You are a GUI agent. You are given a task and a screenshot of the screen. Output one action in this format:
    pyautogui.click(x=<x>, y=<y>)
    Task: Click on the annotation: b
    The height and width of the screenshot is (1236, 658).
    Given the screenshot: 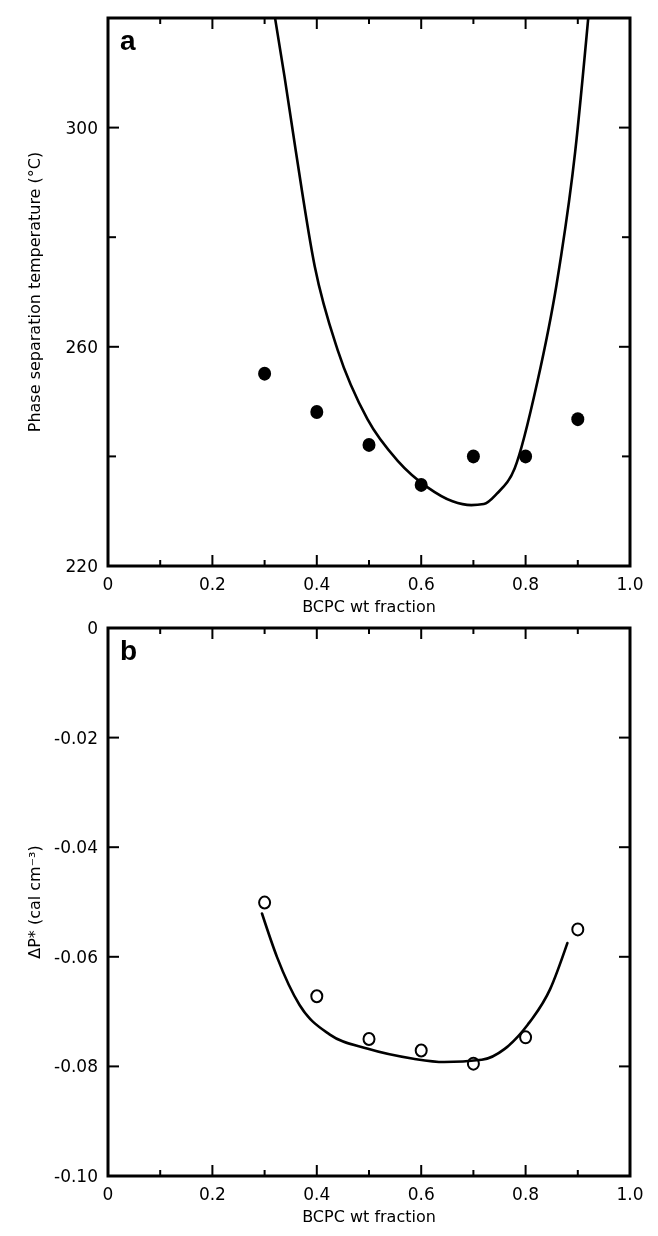 What is the action you would take?
    pyautogui.click(x=129, y=650)
    